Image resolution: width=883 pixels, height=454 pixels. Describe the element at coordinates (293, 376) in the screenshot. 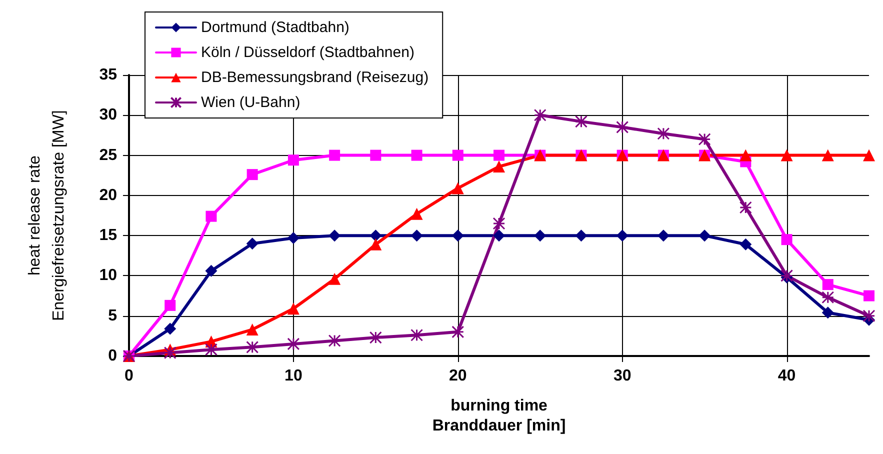

I see `x-tick-label: 10` at that location.